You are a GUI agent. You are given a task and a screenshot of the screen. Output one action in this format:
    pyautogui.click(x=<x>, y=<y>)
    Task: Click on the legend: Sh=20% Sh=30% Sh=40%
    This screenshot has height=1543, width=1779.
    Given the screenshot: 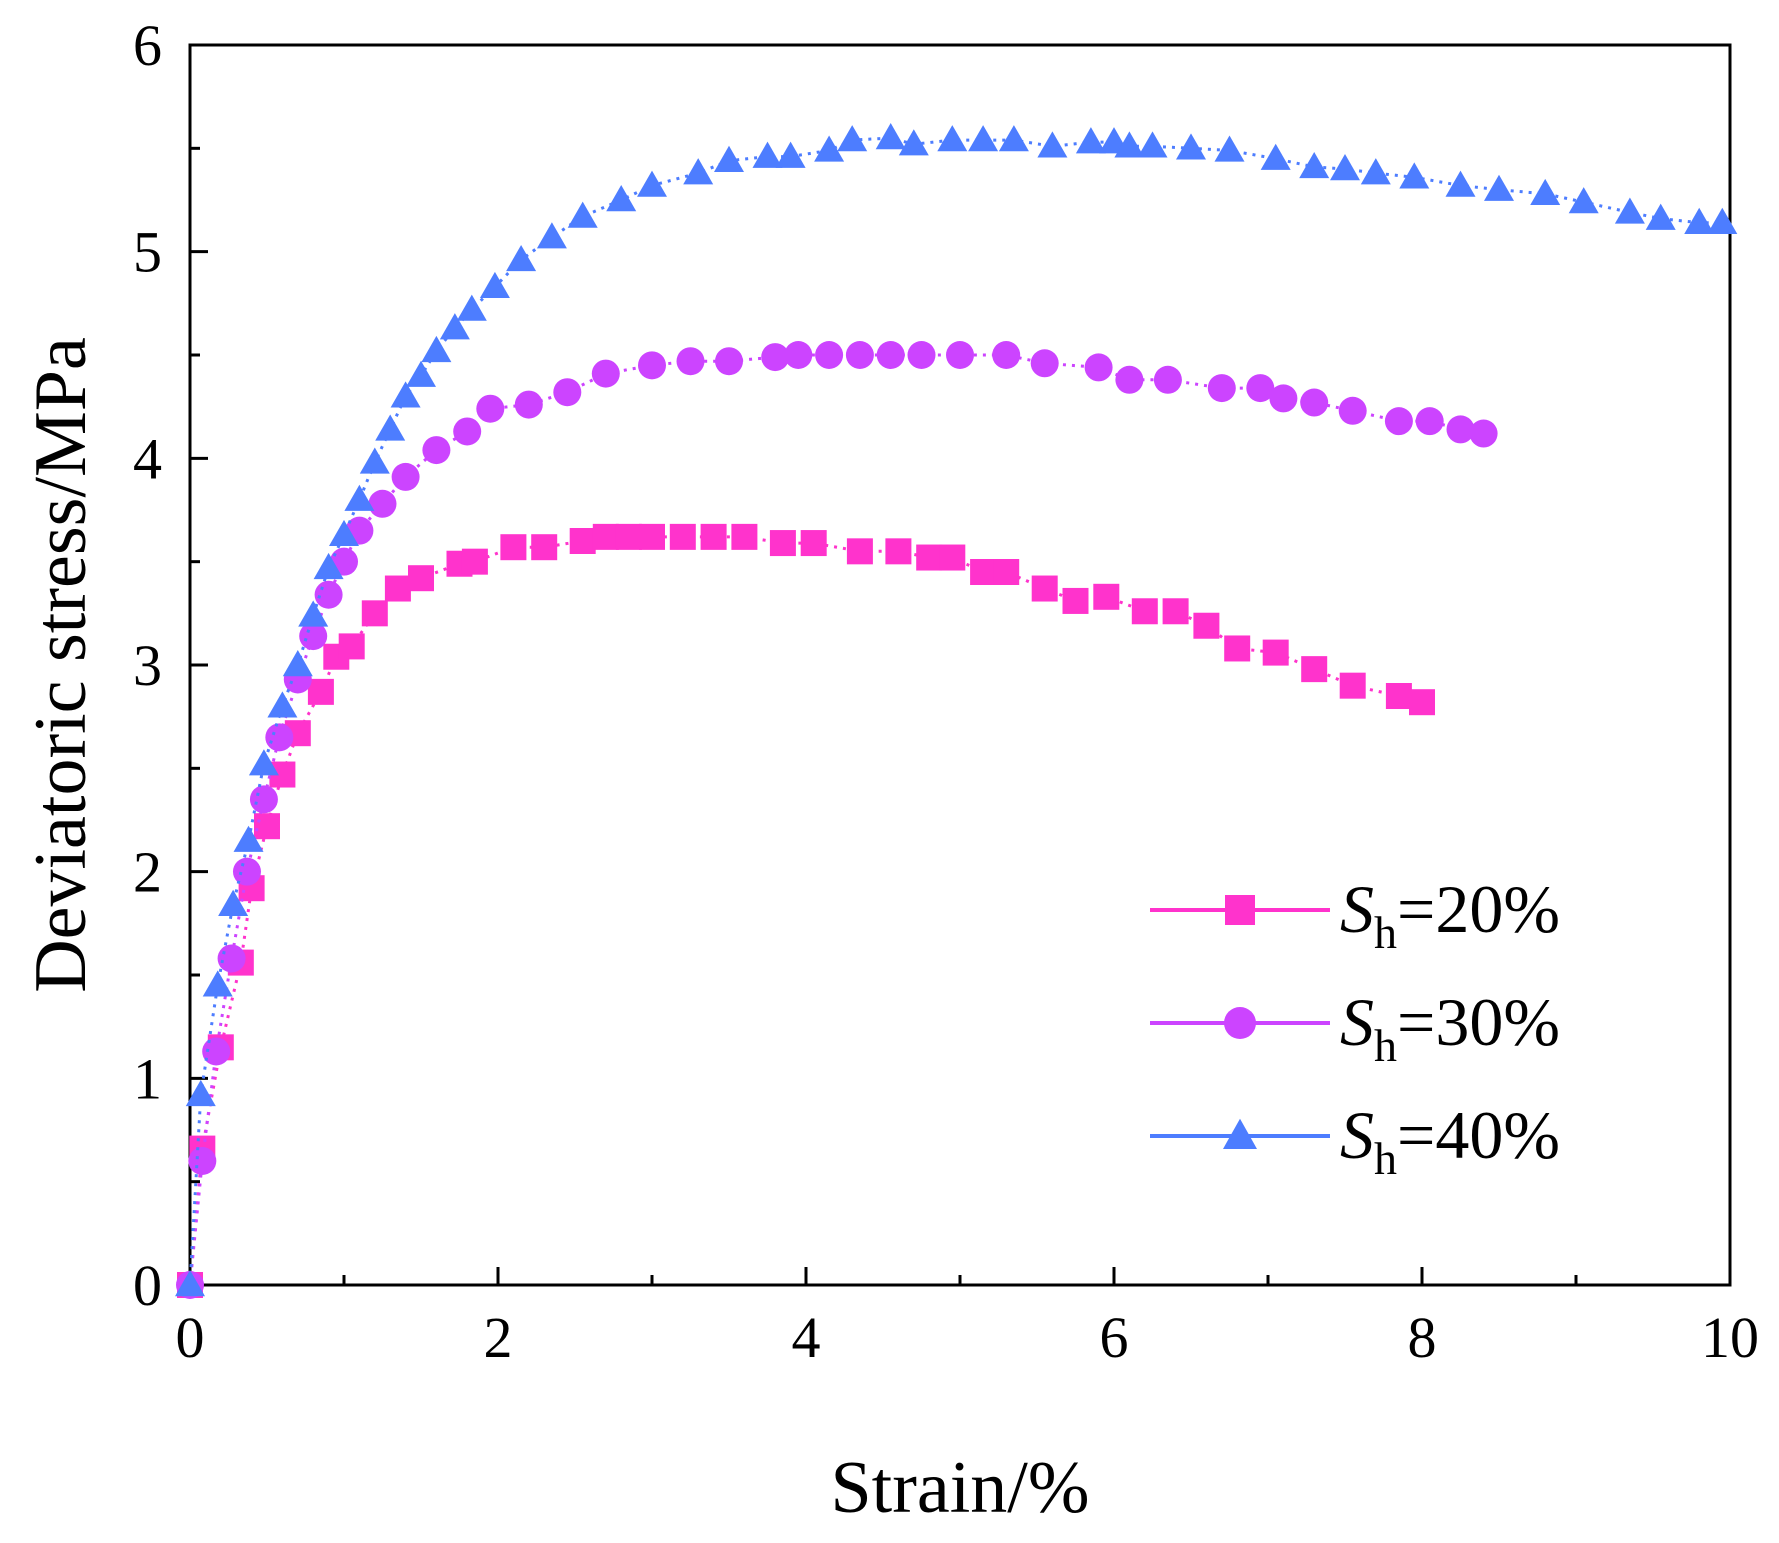 What is the action you would take?
    pyautogui.click(x=1355, y=1027)
    